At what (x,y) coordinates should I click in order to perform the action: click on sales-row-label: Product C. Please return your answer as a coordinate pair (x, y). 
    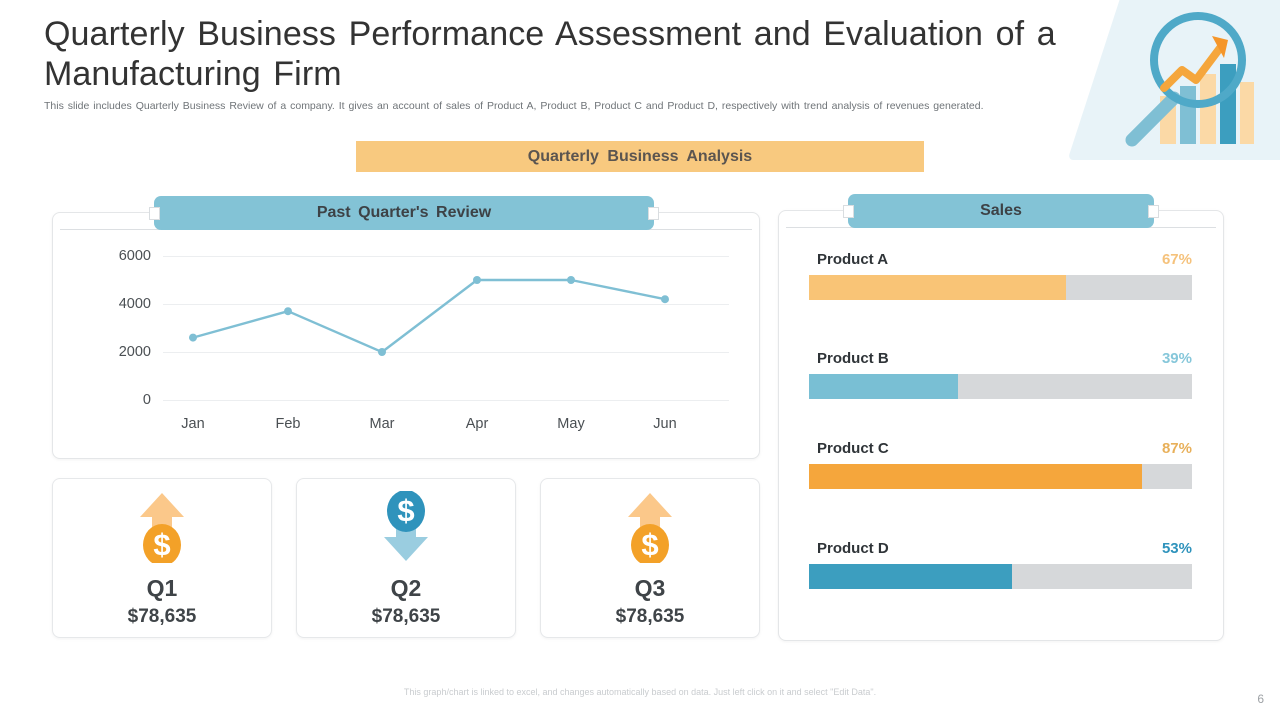
    Looking at the image, I should click on (853, 448).